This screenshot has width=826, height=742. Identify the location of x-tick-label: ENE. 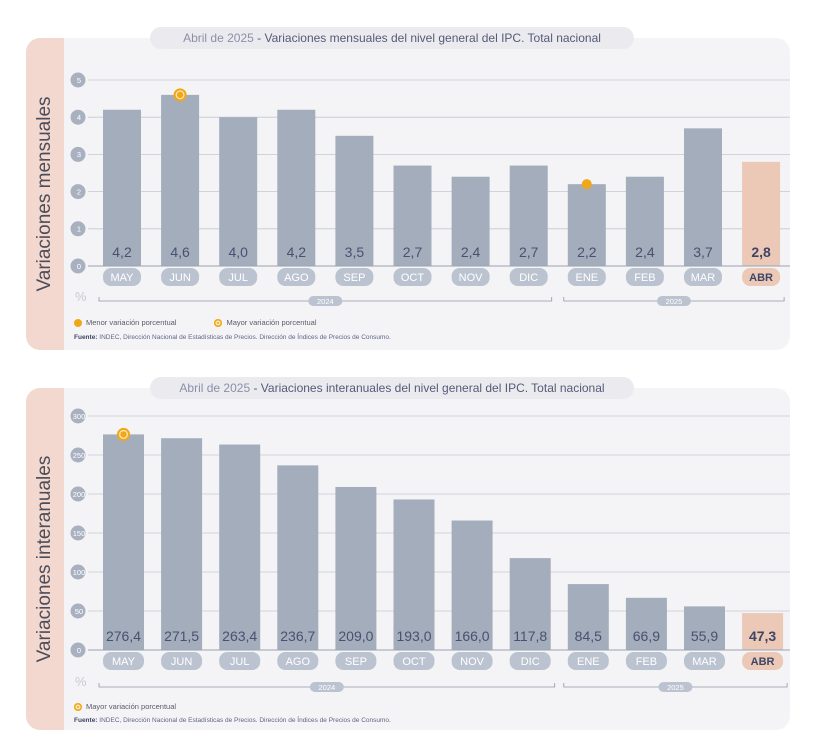
(588, 662).